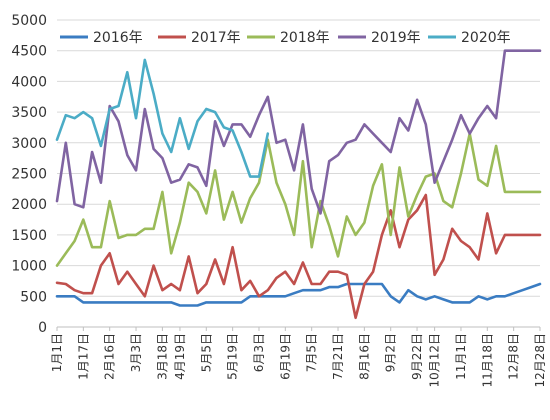 The image size is (550, 420). Describe the element at coordinates (110, 356) in the screenshot. I see `x-tick-label: 2月16日` at that location.